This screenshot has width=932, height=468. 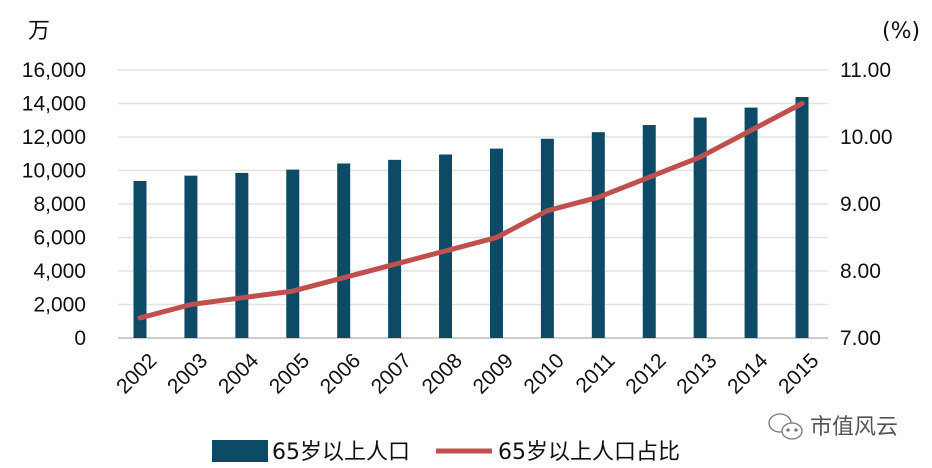 What do you see at coordinates (493, 373) in the screenshot?
I see `x-tick-label: 2009` at bounding box center [493, 373].